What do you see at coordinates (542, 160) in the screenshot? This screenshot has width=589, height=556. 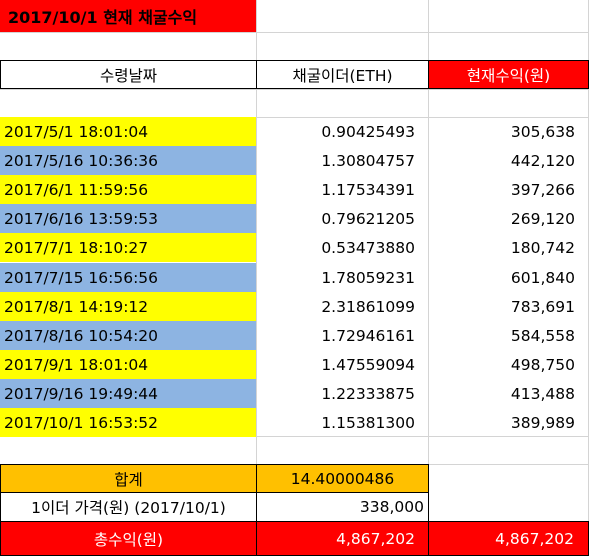 I see `row-krw-cell: 442,120` at bounding box center [542, 160].